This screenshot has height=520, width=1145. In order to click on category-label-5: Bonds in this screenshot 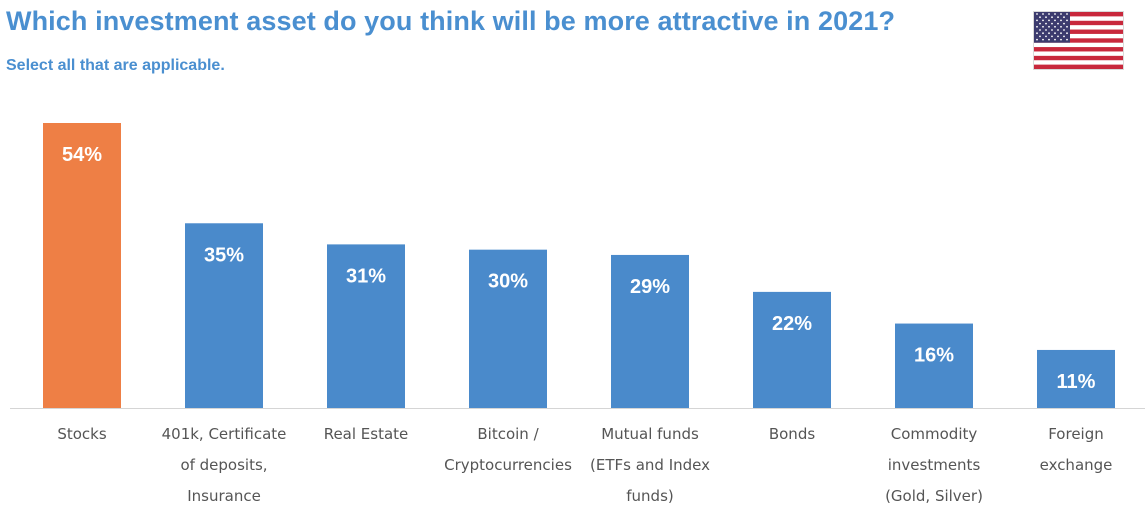, I will do `click(792, 434)`.